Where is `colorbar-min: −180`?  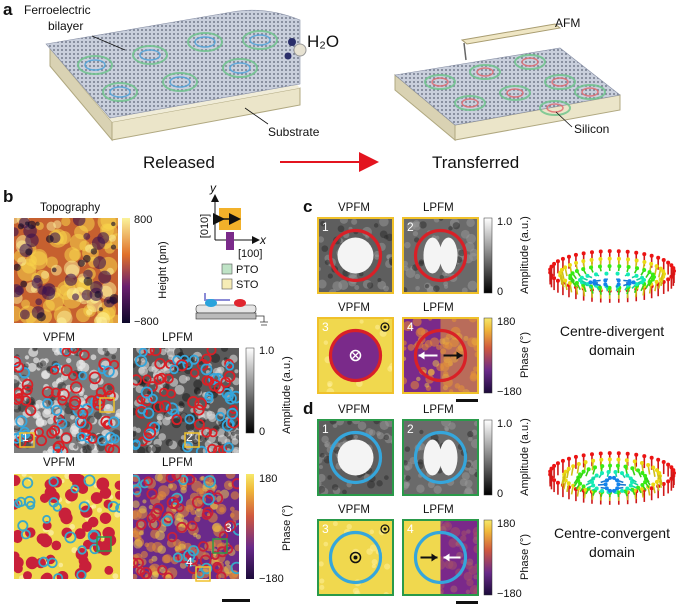 colorbar-min: −180 is located at coordinates (271, 579).